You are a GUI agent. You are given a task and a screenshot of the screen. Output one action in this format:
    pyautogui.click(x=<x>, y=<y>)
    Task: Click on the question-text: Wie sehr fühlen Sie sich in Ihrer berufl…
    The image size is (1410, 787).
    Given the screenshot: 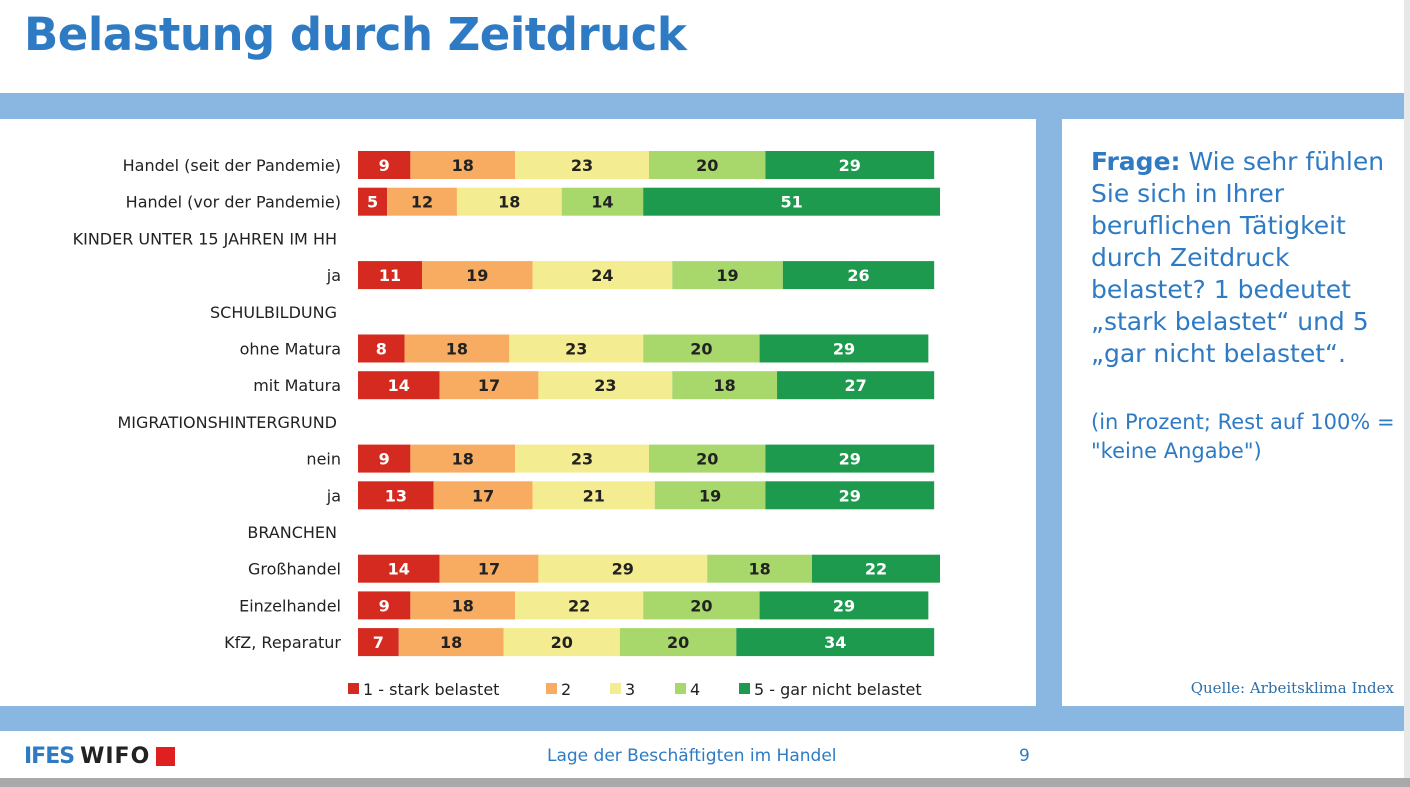 What is the action you would take?
    pyautogui.click(x=1238, y=257)
    